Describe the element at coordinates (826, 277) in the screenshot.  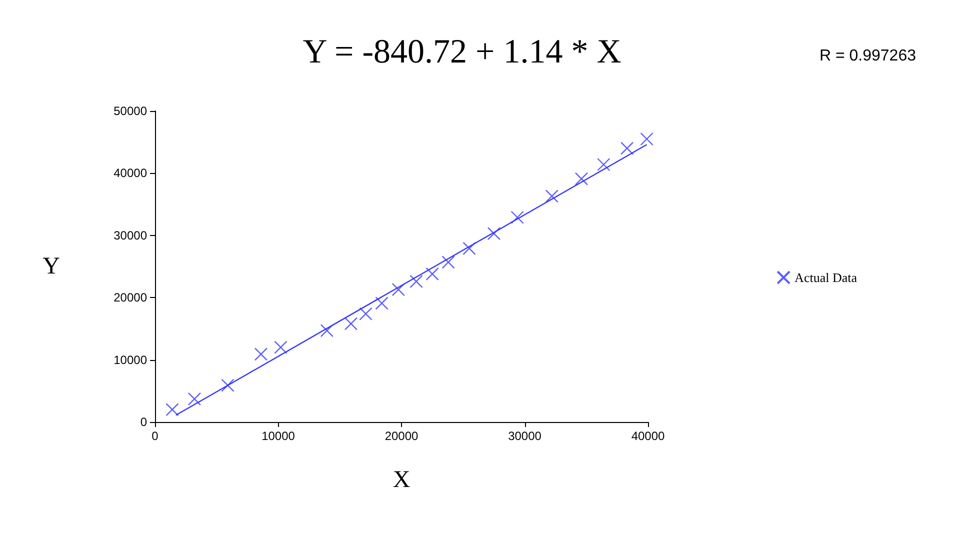
I see `legend-label: Actual Data` at that location.